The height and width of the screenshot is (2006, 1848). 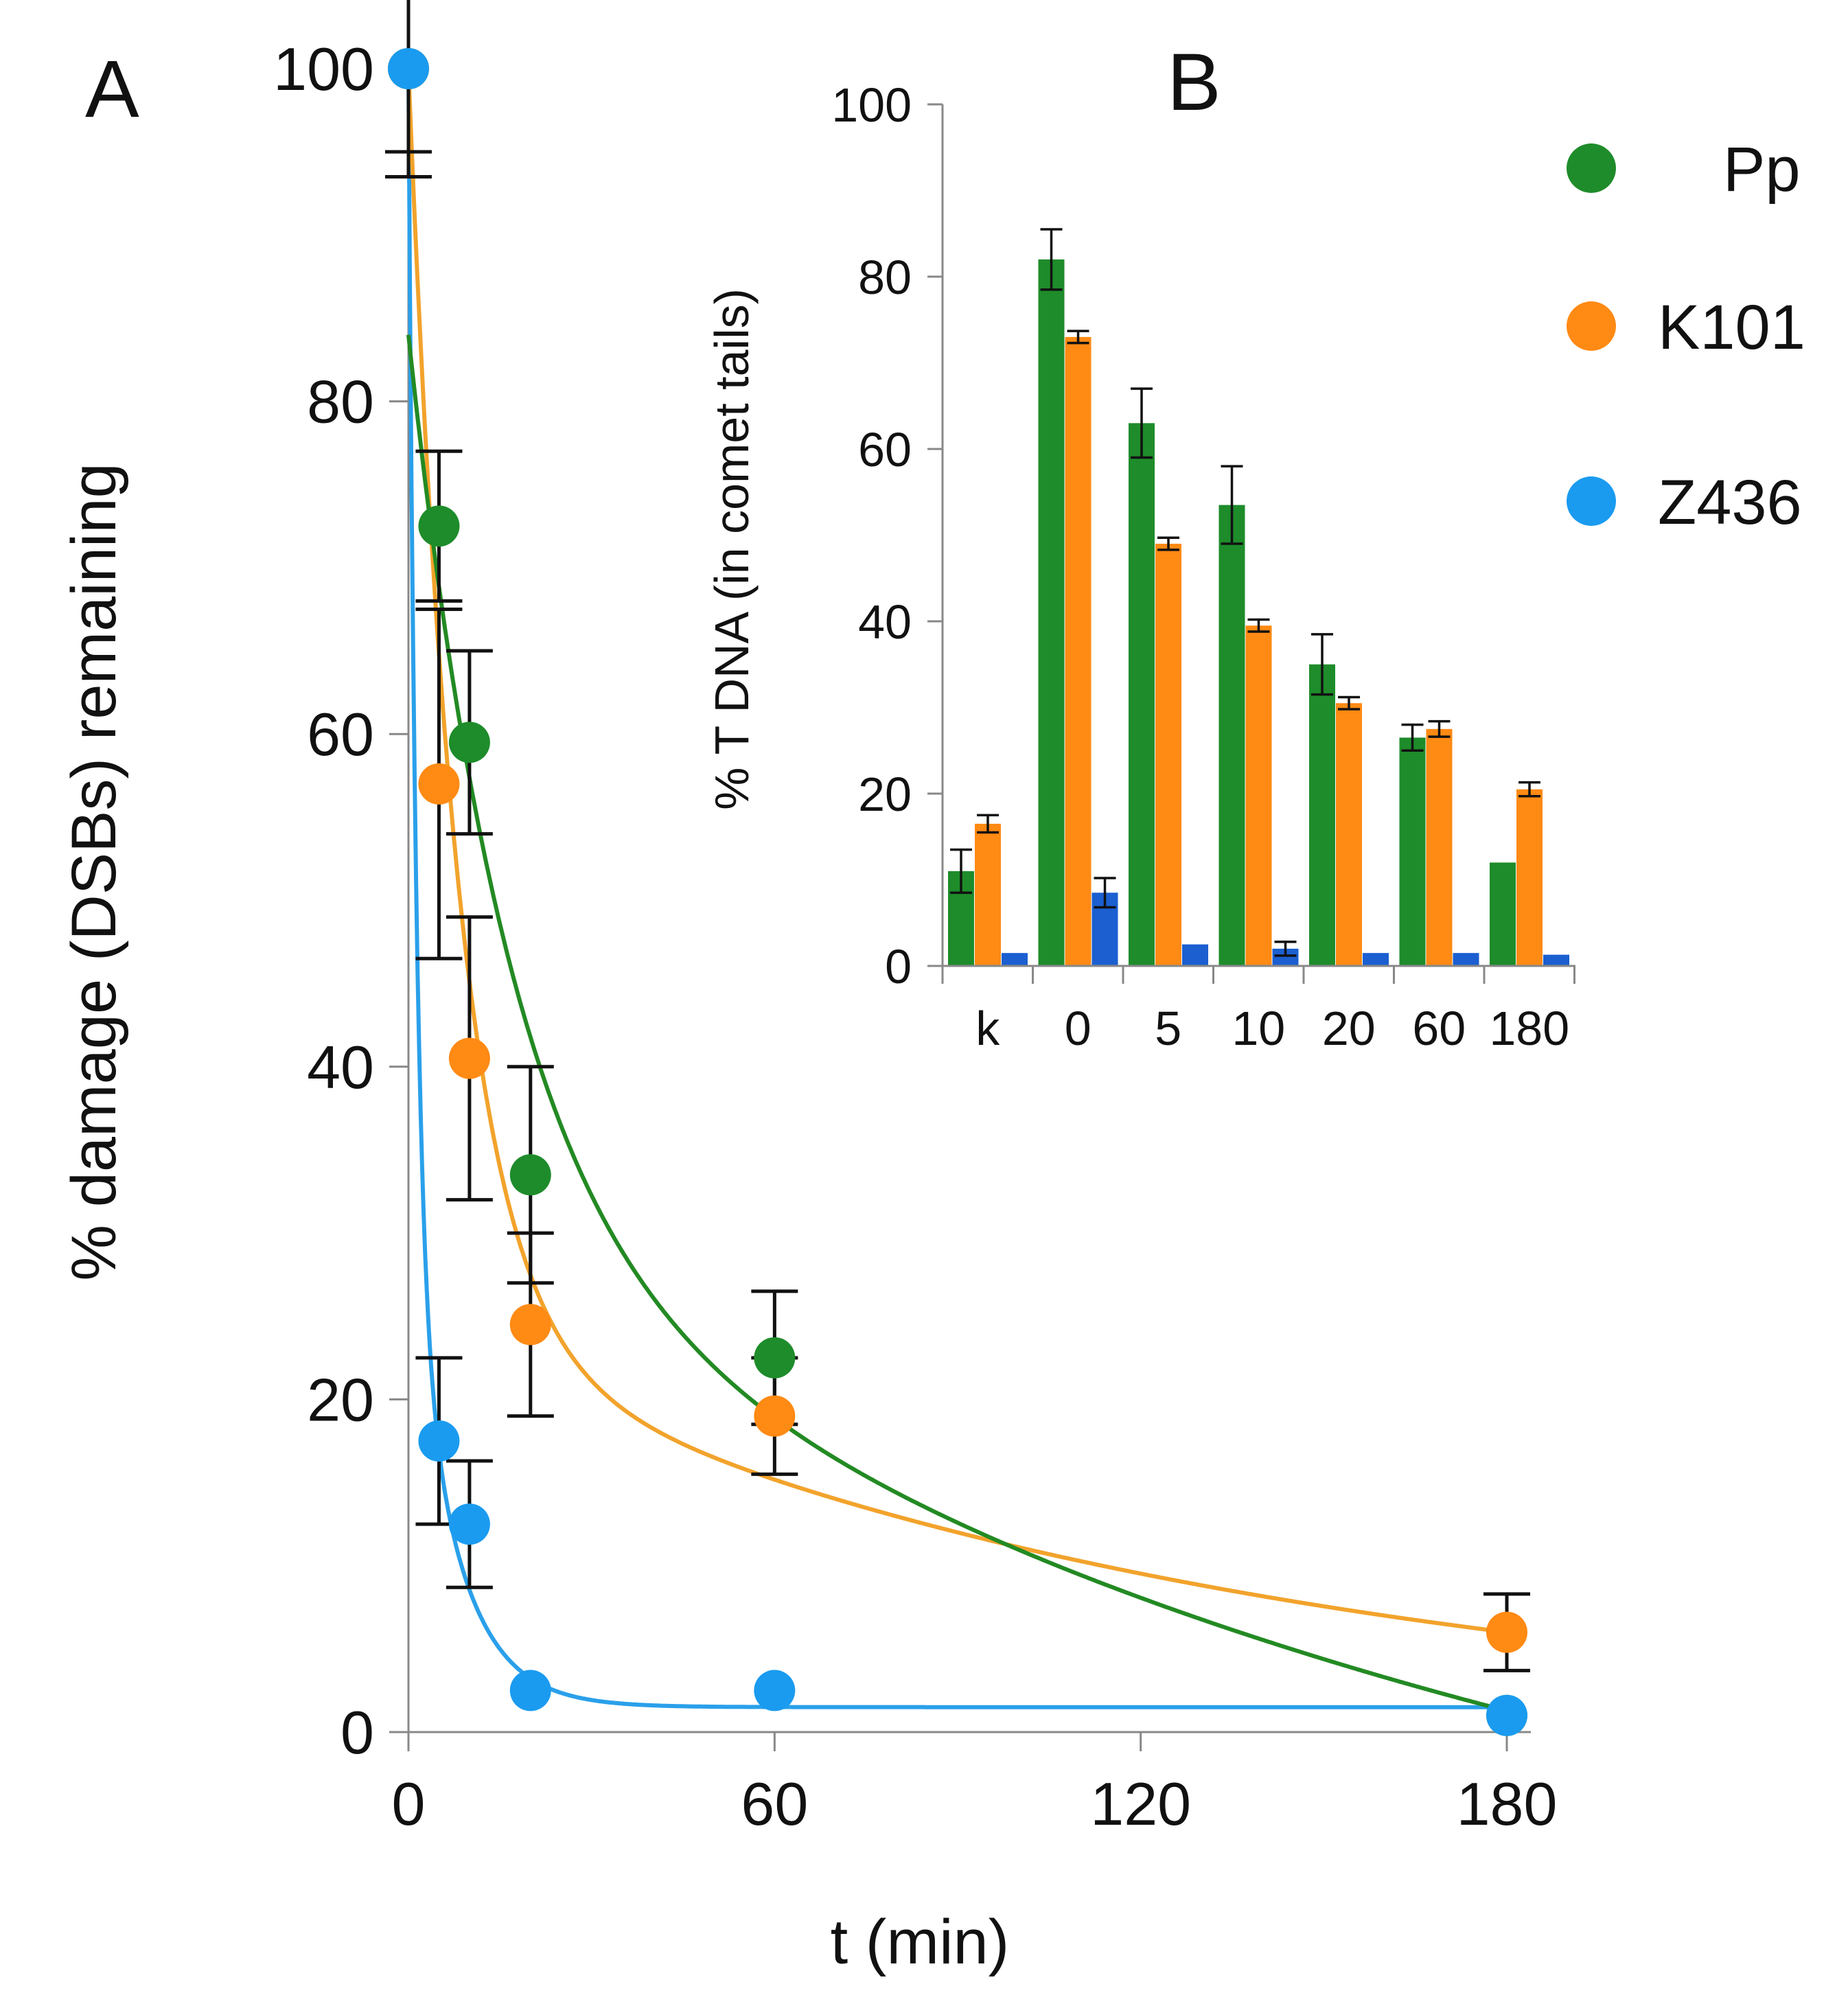 I want to click on b-y-tick-label-60: 60, so click(x=885, y=450).